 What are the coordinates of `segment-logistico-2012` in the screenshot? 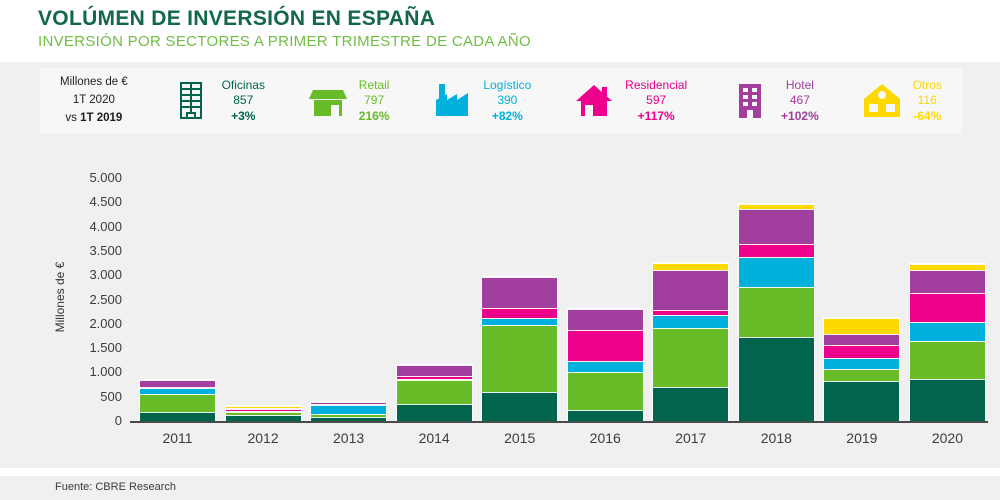 It's located at (263, 412).